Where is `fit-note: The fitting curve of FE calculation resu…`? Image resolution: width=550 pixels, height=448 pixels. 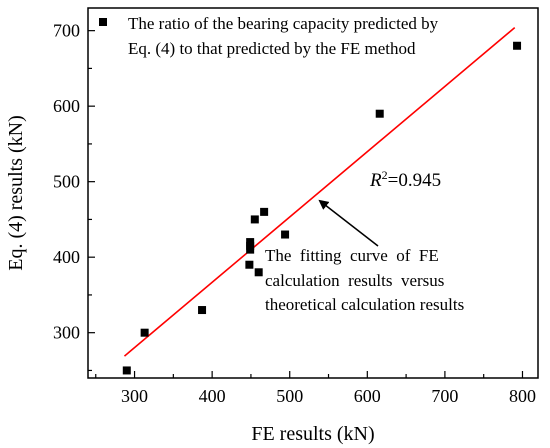 fit-note: The fitting curve of FE calculation resu… is located at coordinates (364, 280).